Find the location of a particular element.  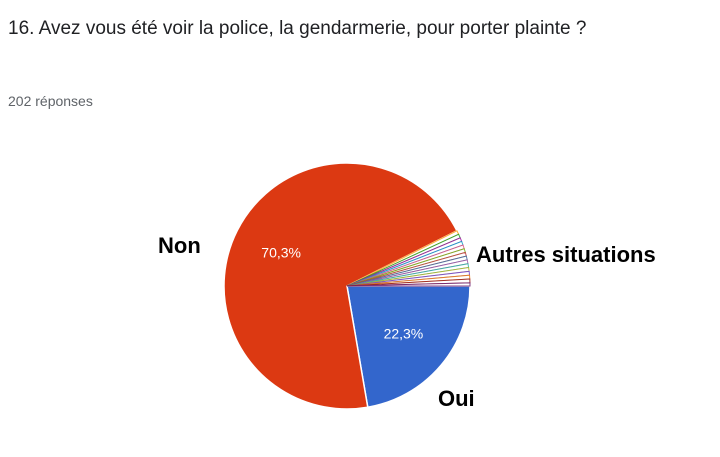

slice-label: 70,3% is located at coordinates (281, 253).